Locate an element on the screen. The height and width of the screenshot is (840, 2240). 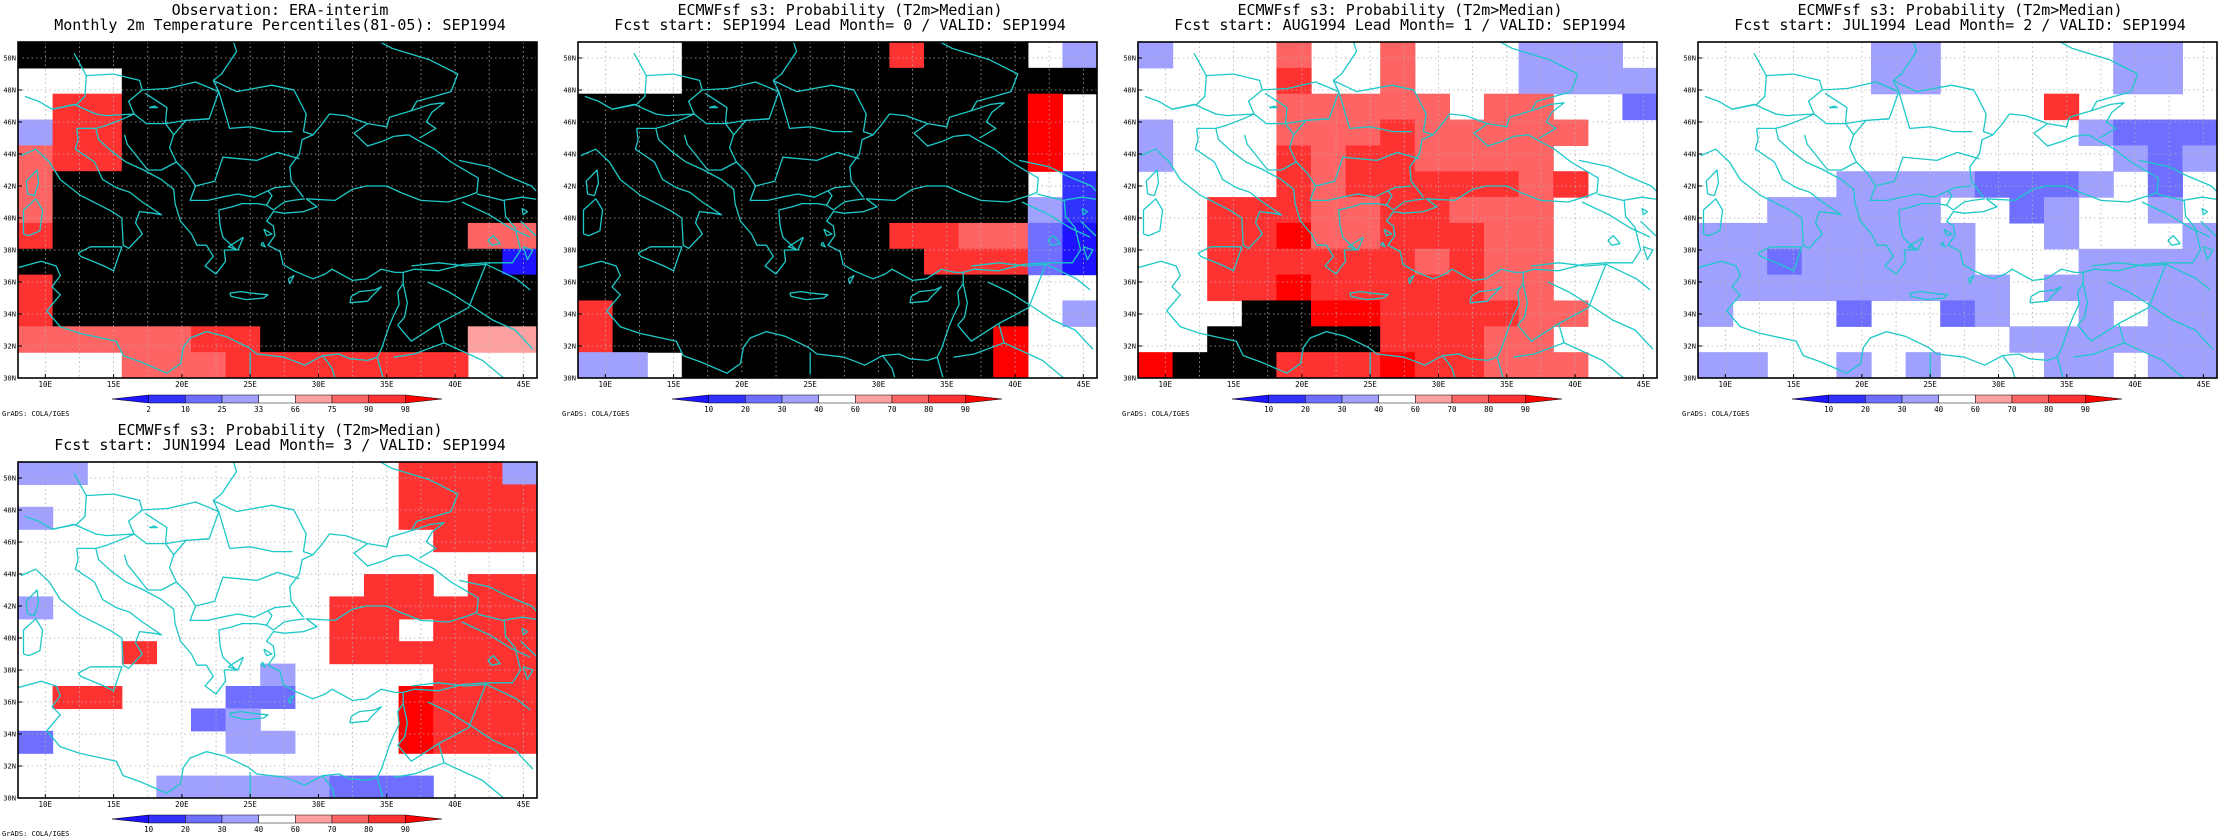
y-tick-label: 30N is located at coordinates (1129, 379).